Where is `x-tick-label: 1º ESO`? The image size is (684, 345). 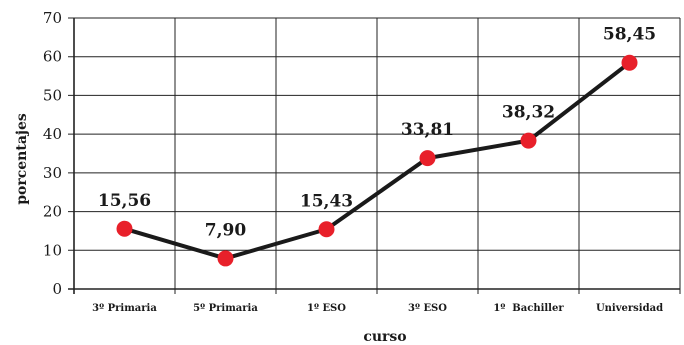
x-tick-label: 1º ESO is located at coordinates (326, 308).